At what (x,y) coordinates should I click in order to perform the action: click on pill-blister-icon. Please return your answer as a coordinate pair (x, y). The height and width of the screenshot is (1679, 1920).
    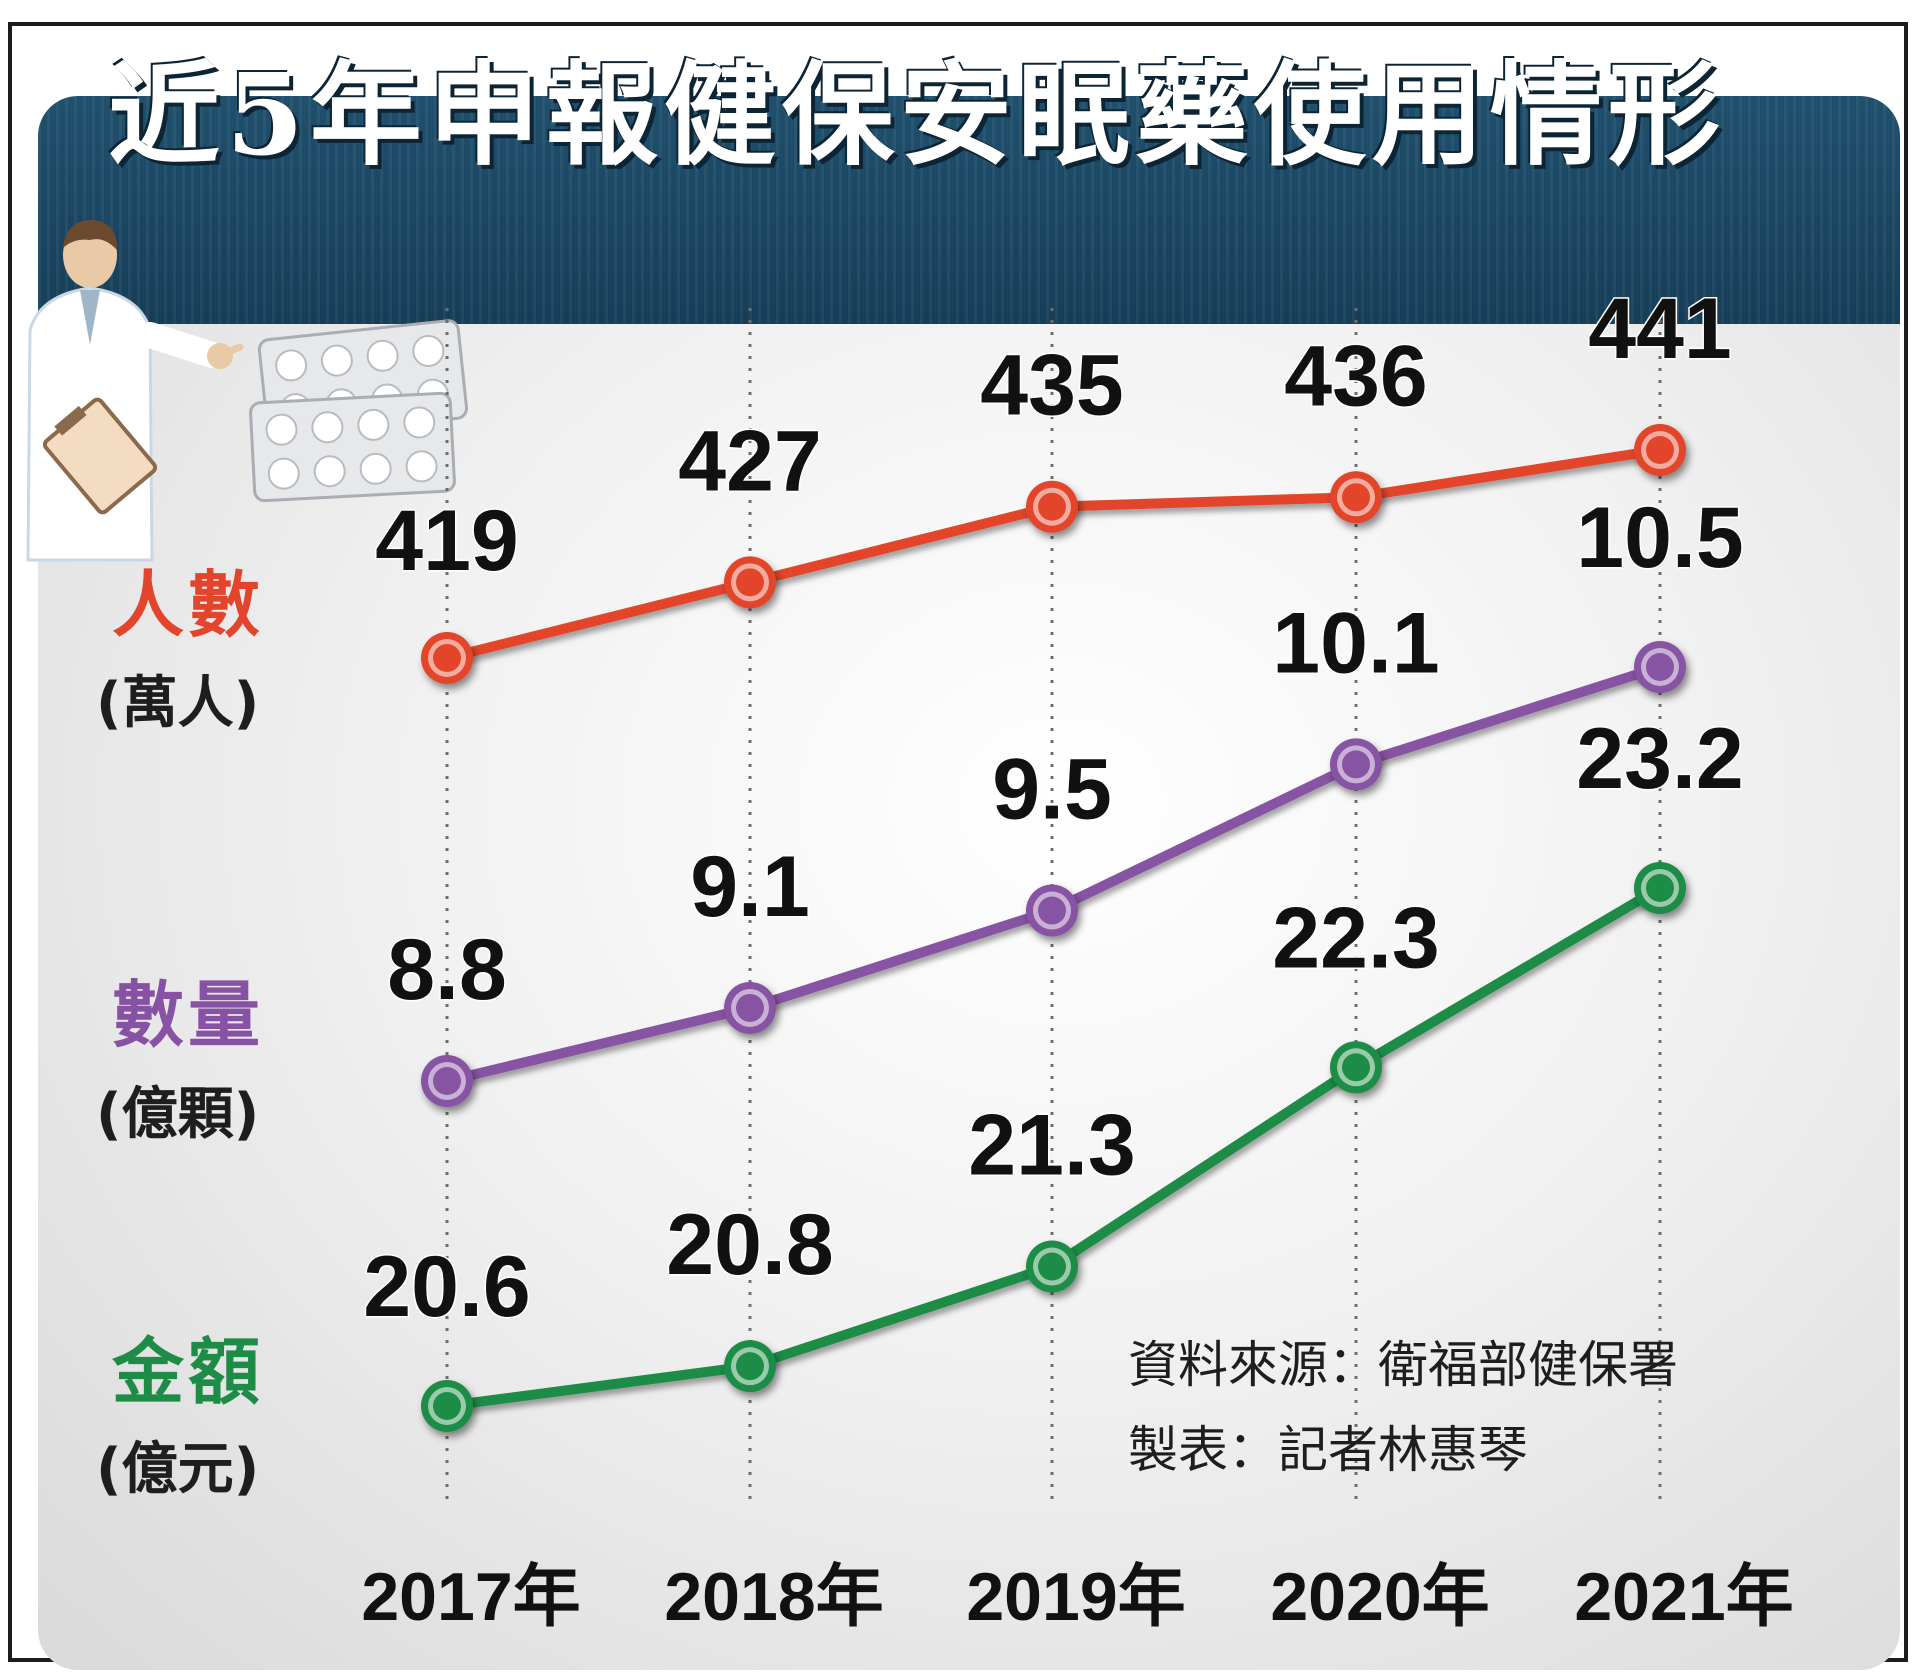
    Looking at the image, I should click on (359, 411).